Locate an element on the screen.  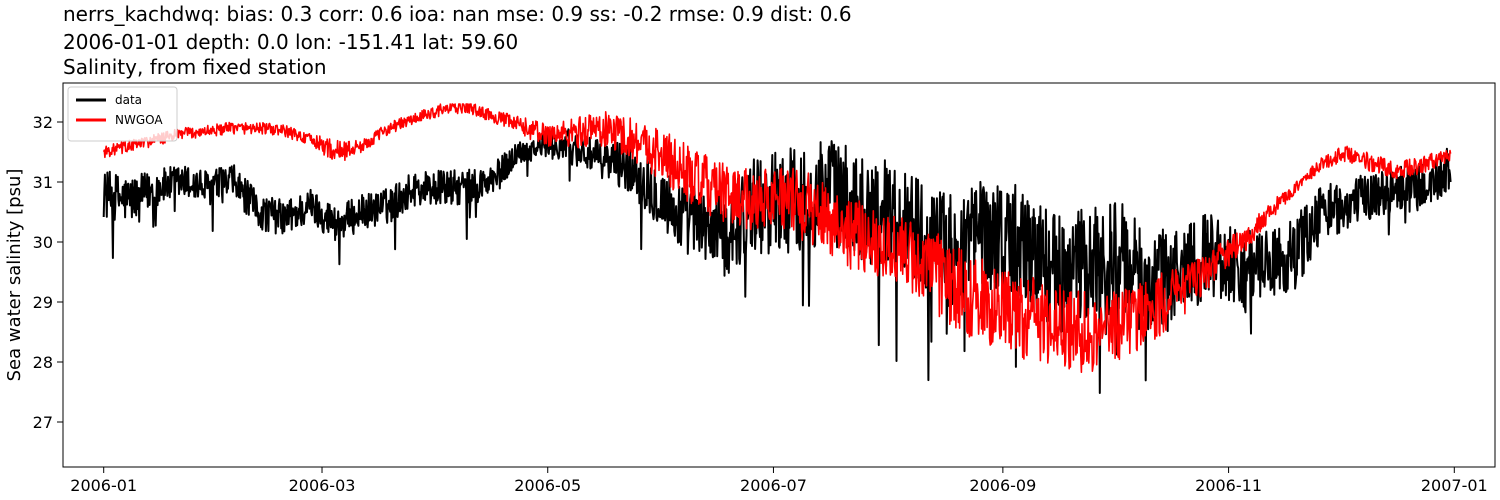
y-tick-label: 31 is located at coordinates (43, 182).